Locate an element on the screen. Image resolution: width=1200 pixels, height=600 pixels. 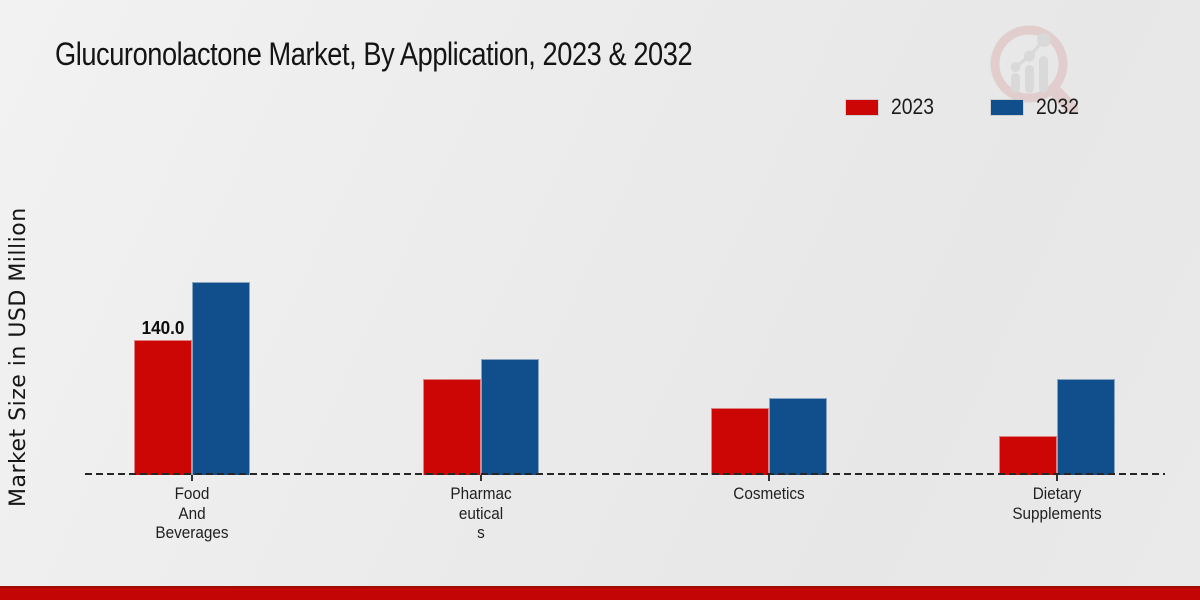
x-tick-label: Food And Beverages is located at coordinates (192, 513).